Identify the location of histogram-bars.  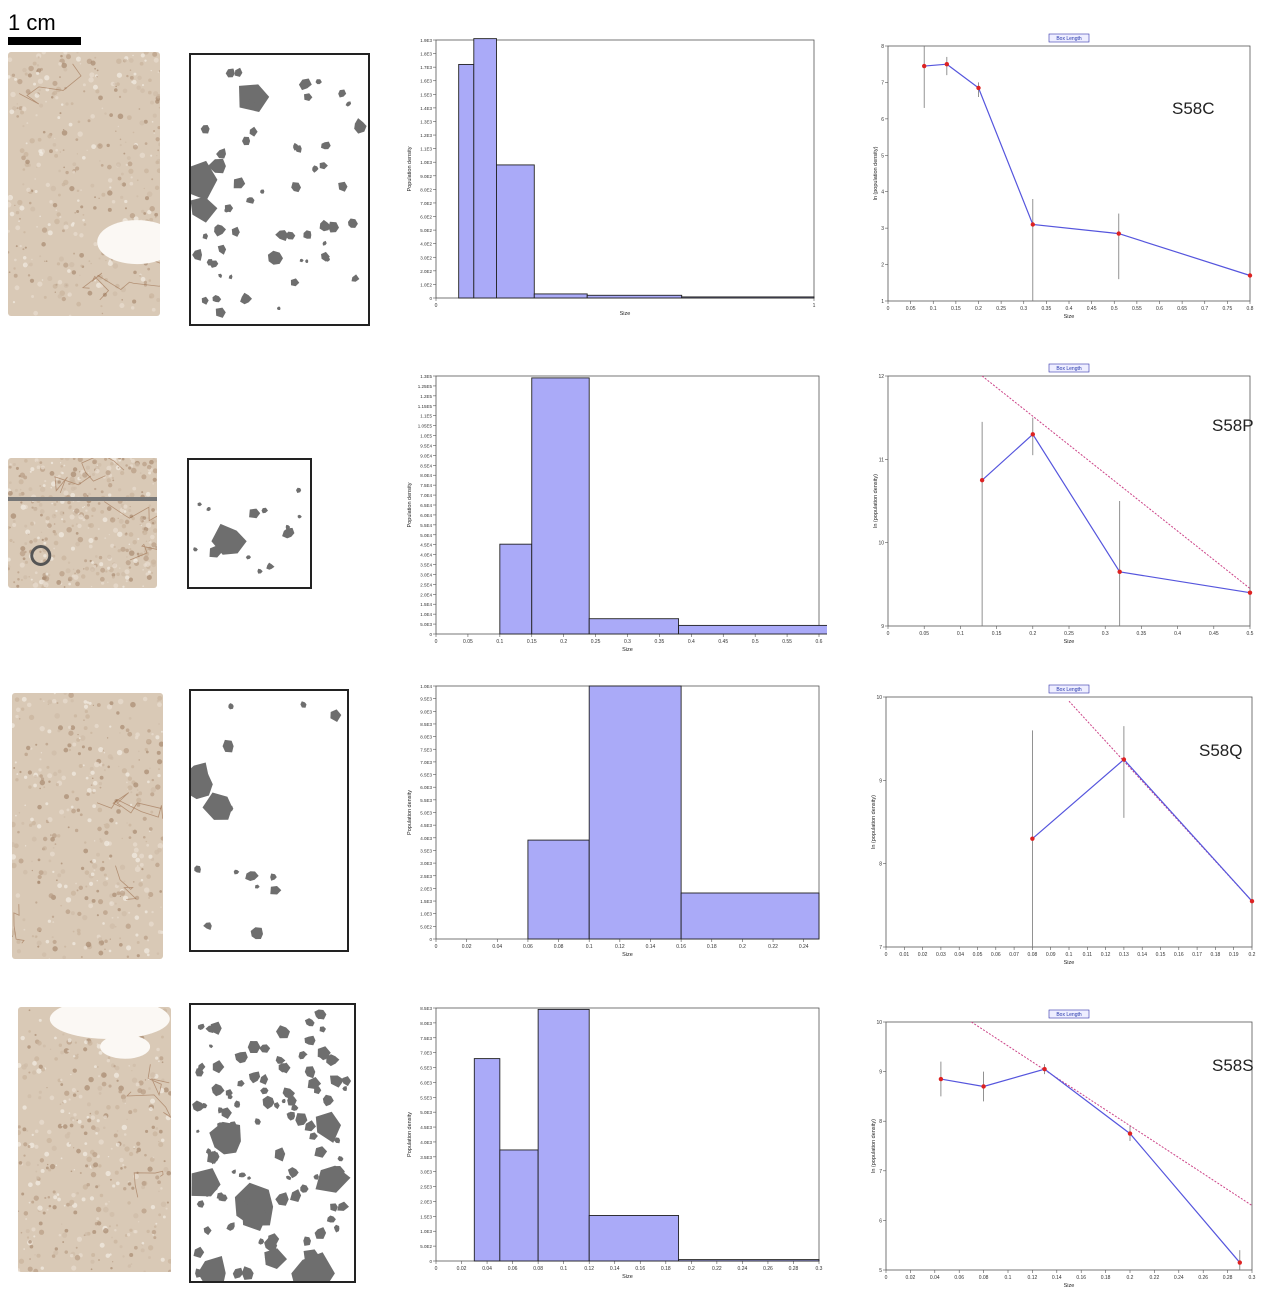
(673, 812).